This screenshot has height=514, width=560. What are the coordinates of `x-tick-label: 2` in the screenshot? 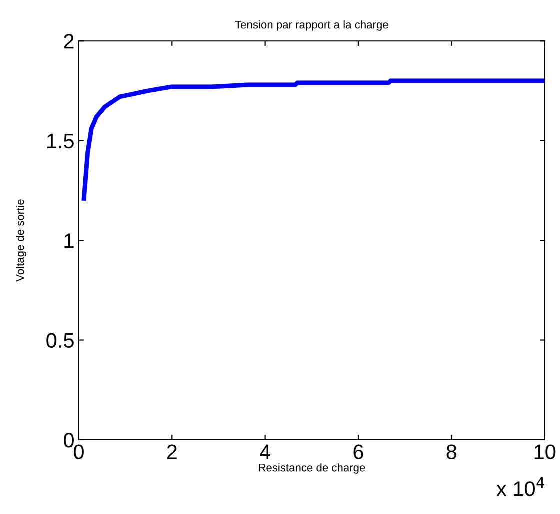 It's located at (172, 452).